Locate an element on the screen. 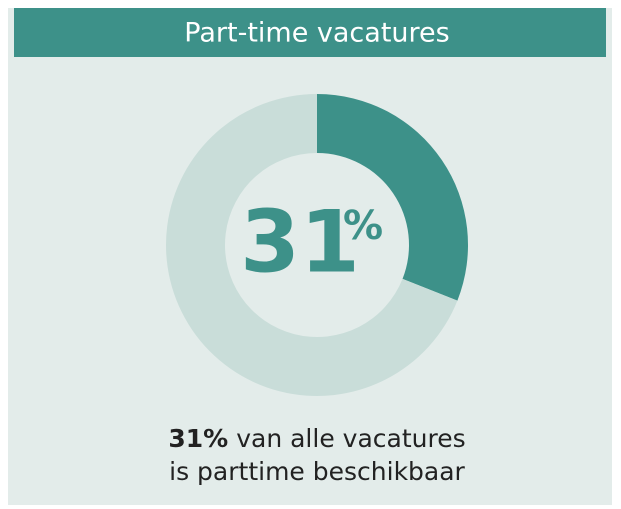 This screenshot has width=621, height=509. chart-title: Part-time vacatures is located at coordinates (316, 33).